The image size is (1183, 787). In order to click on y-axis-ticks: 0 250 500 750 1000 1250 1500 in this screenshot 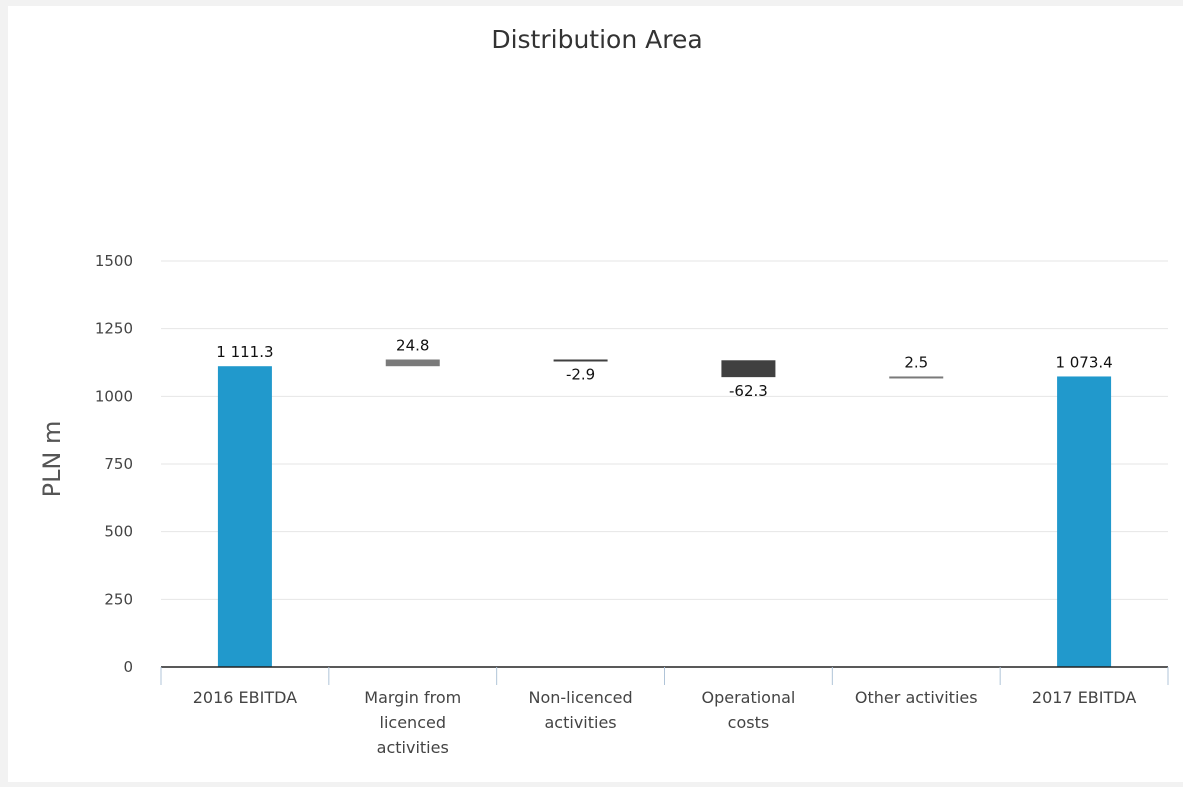, I will do `click(114, 464)`.